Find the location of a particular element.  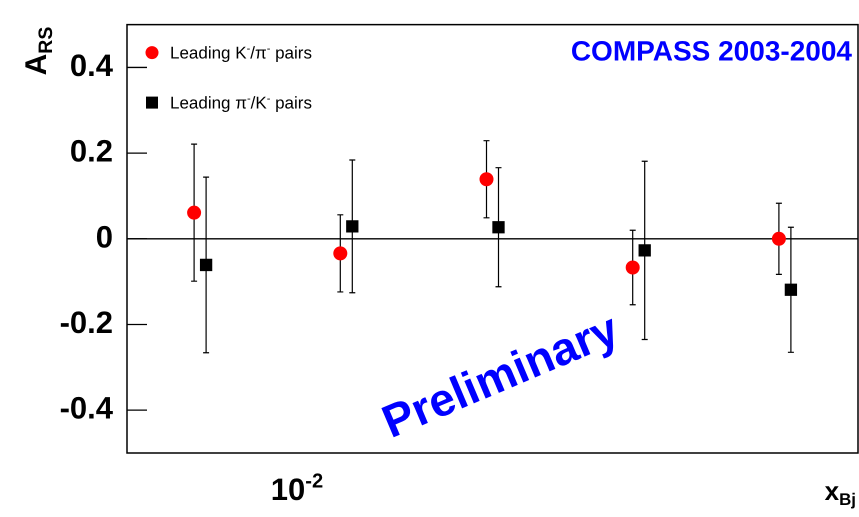

y-tick-label: 0.4 is located at coordinates (92, 65).